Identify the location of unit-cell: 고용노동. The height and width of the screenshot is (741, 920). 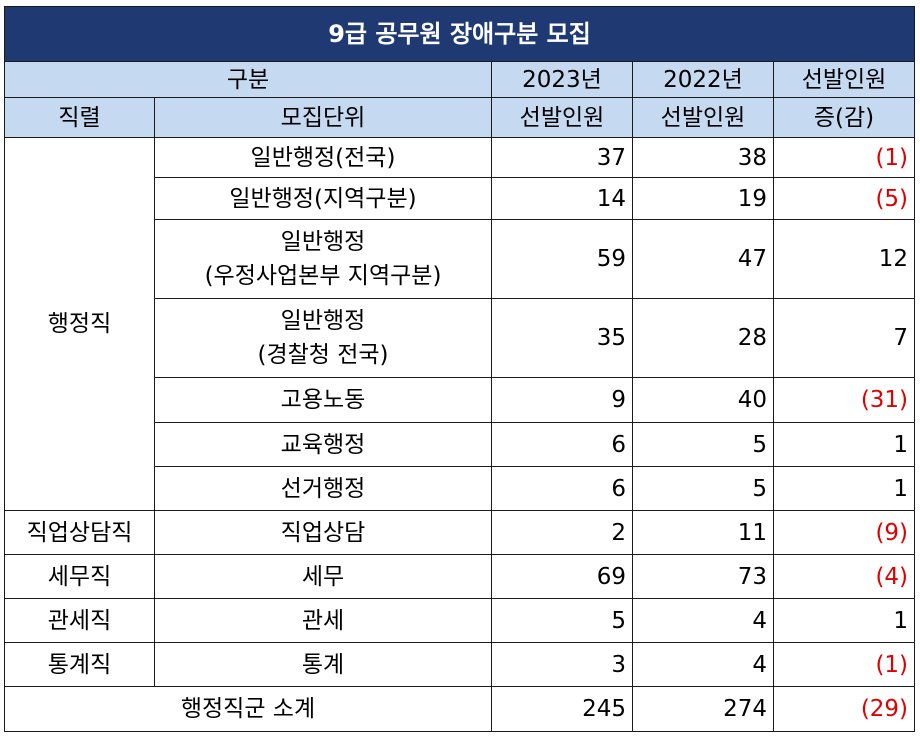
(323, 400).